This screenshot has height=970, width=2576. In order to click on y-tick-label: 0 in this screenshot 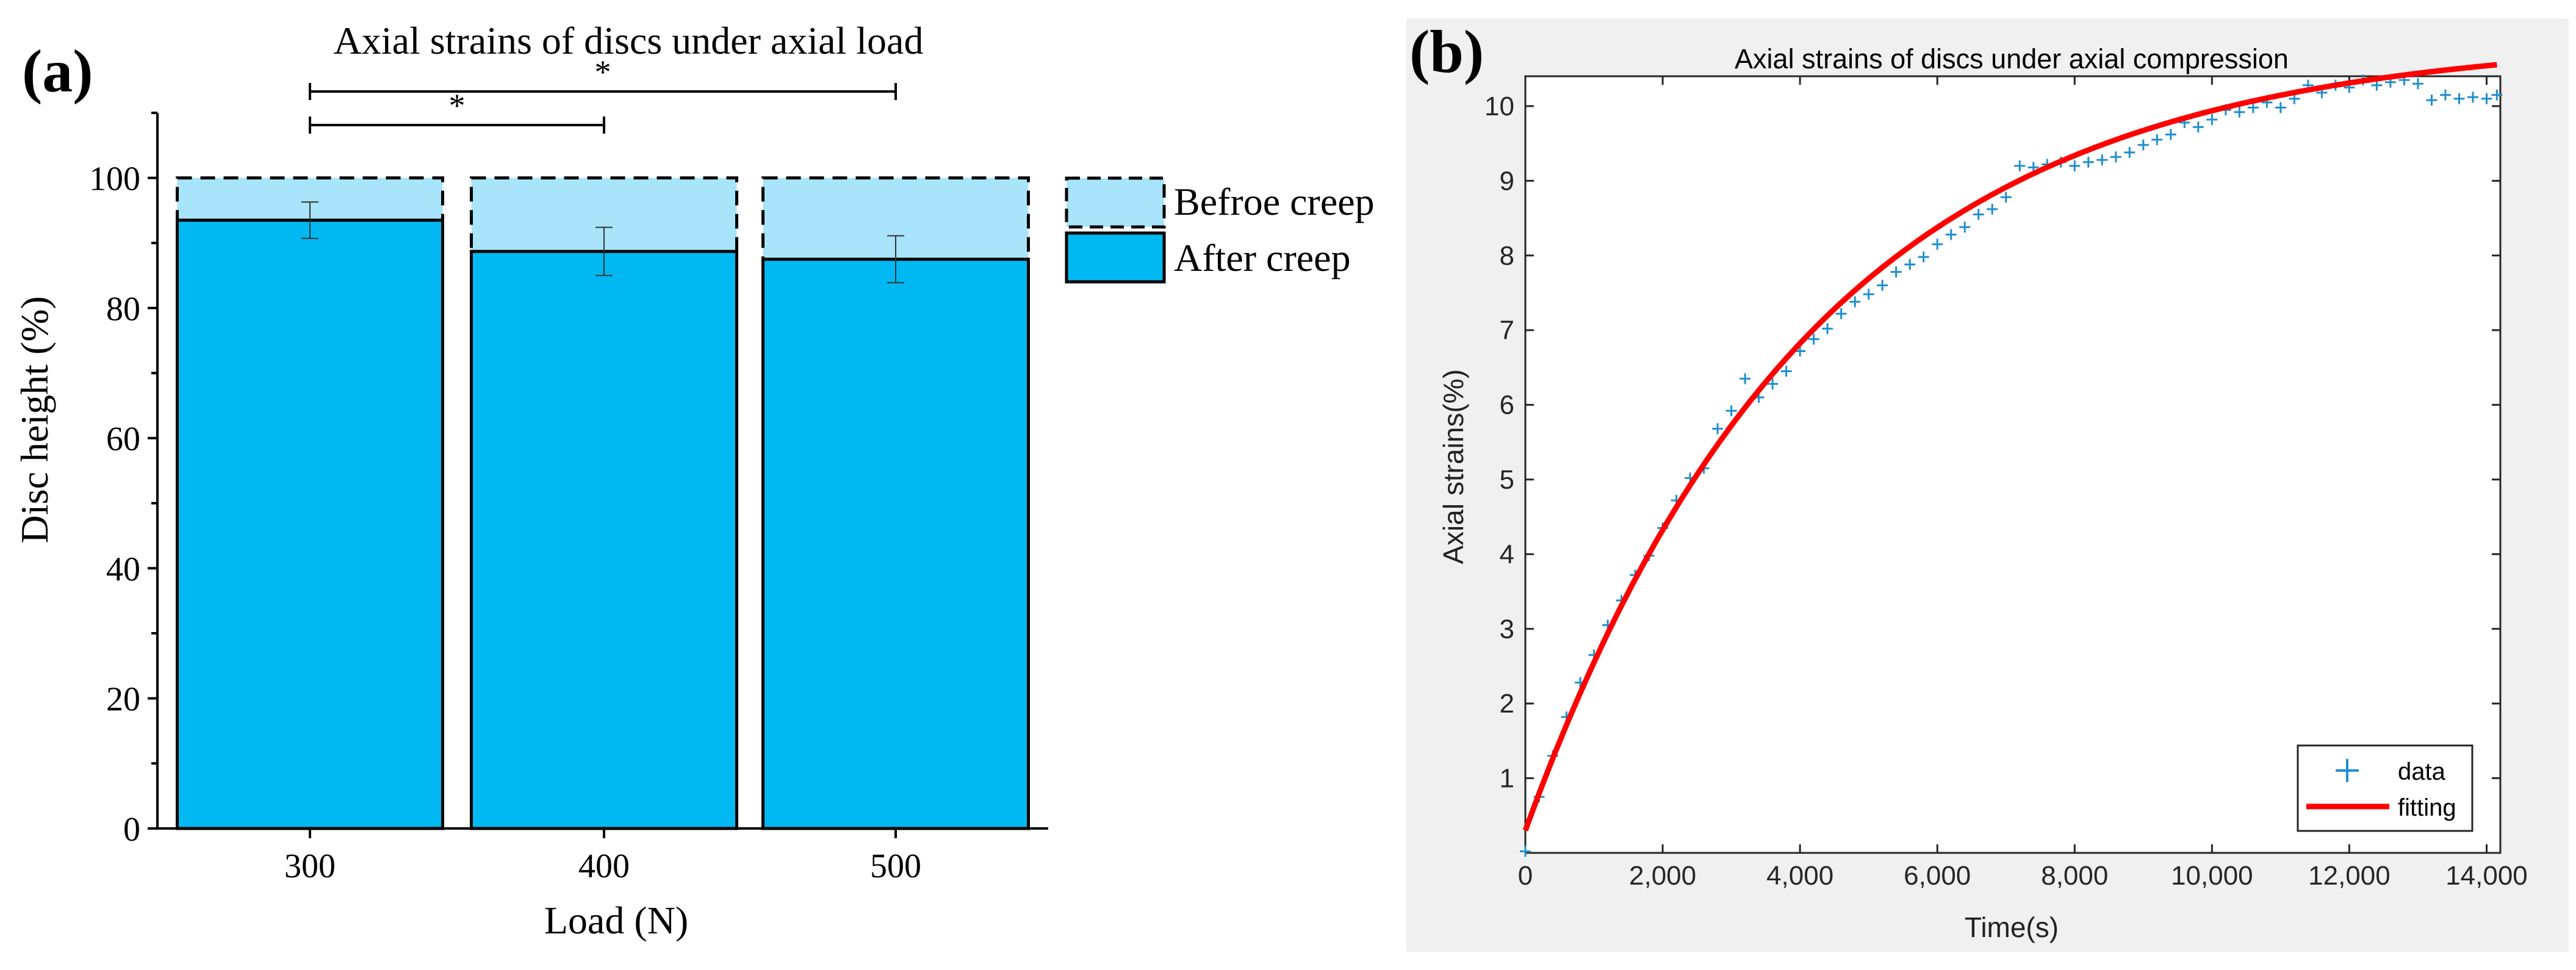, I will do `click(131, 830)`.